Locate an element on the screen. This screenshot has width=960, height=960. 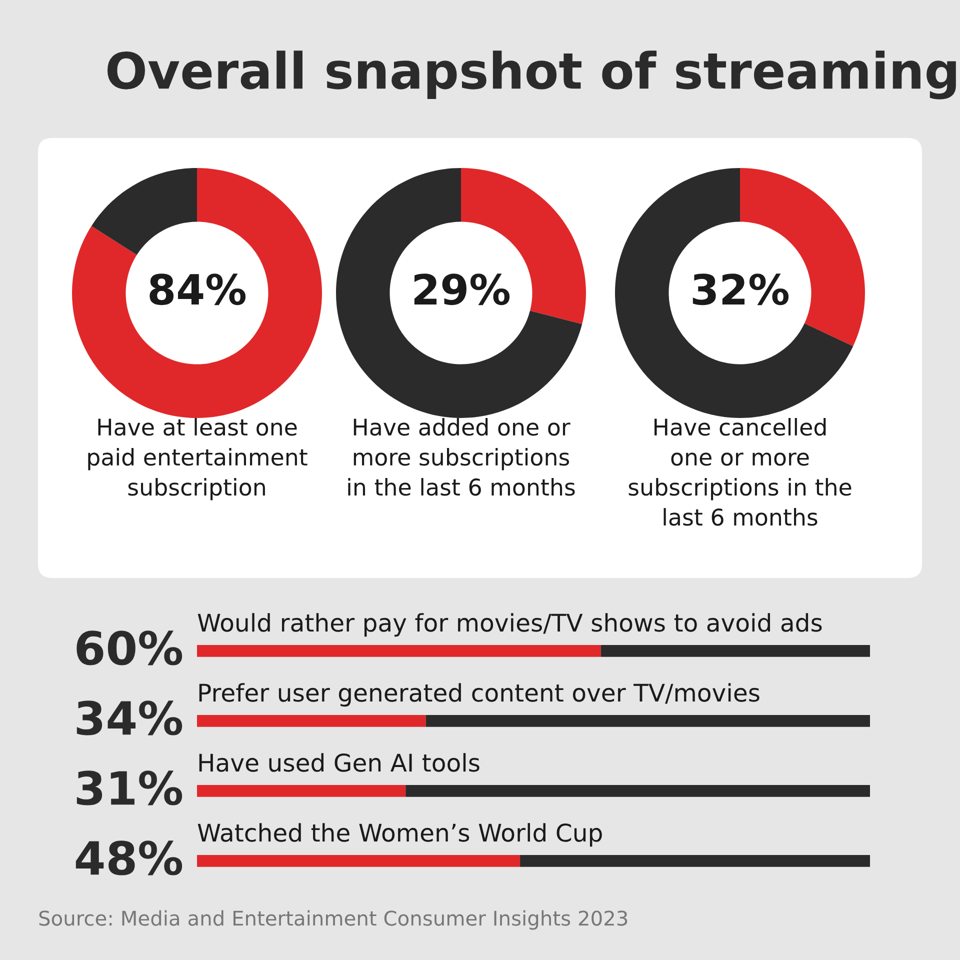
data-label: 29% is located at coordinates (462, 290).